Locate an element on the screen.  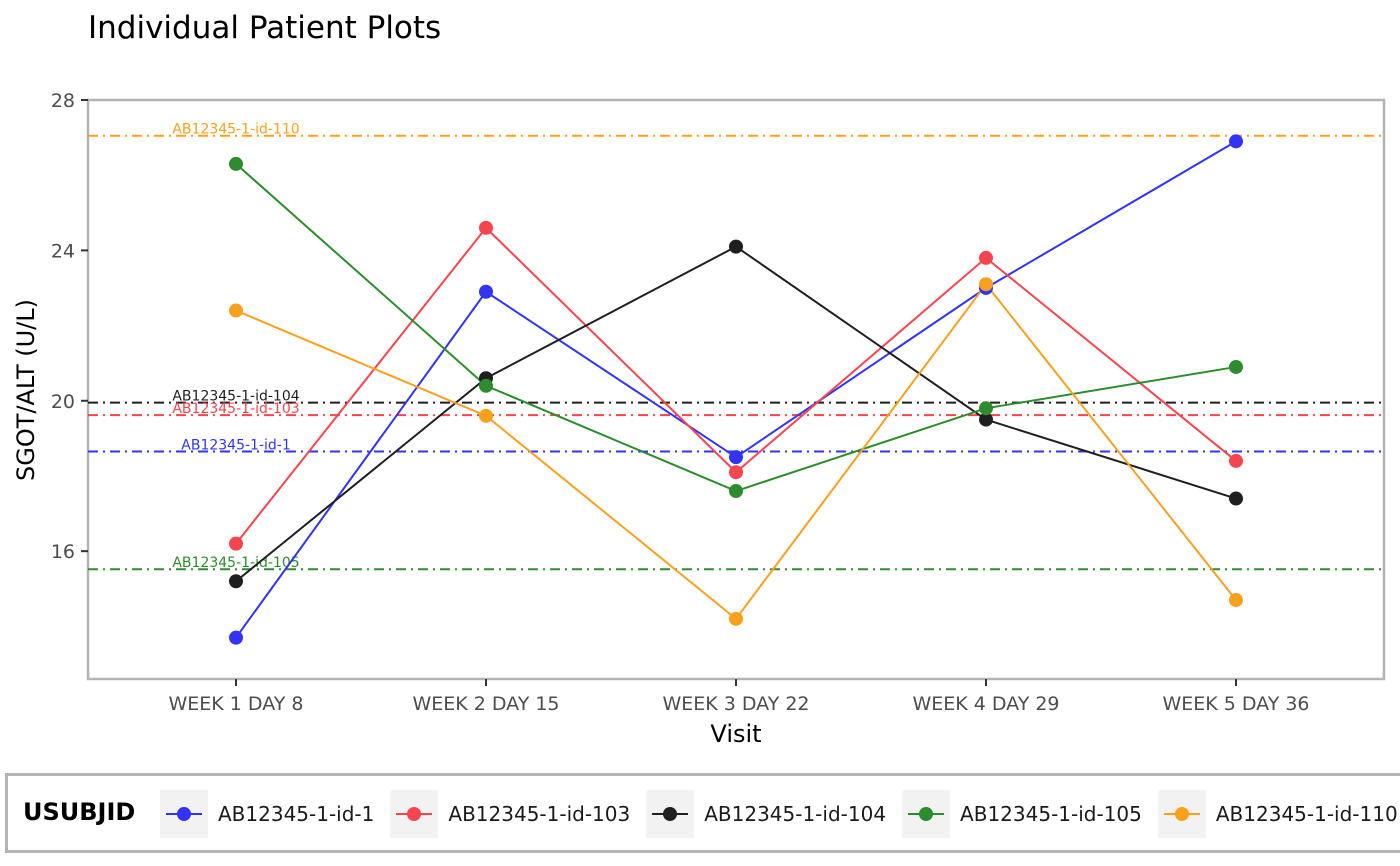
reference-line-label: AB12345-1-id-103 is located at coordinates (235, 409).